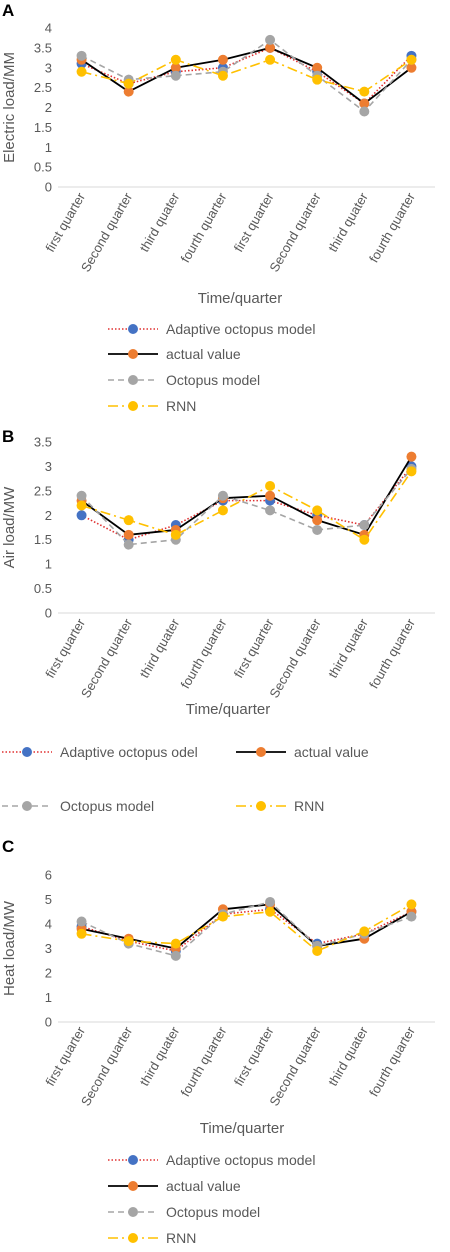 The height and width of the screenshot is (1252, 450). Describe the element at coordinates (211, 329) in the screenshot. I see `legend-item: Adaptive octopus model` at that location.